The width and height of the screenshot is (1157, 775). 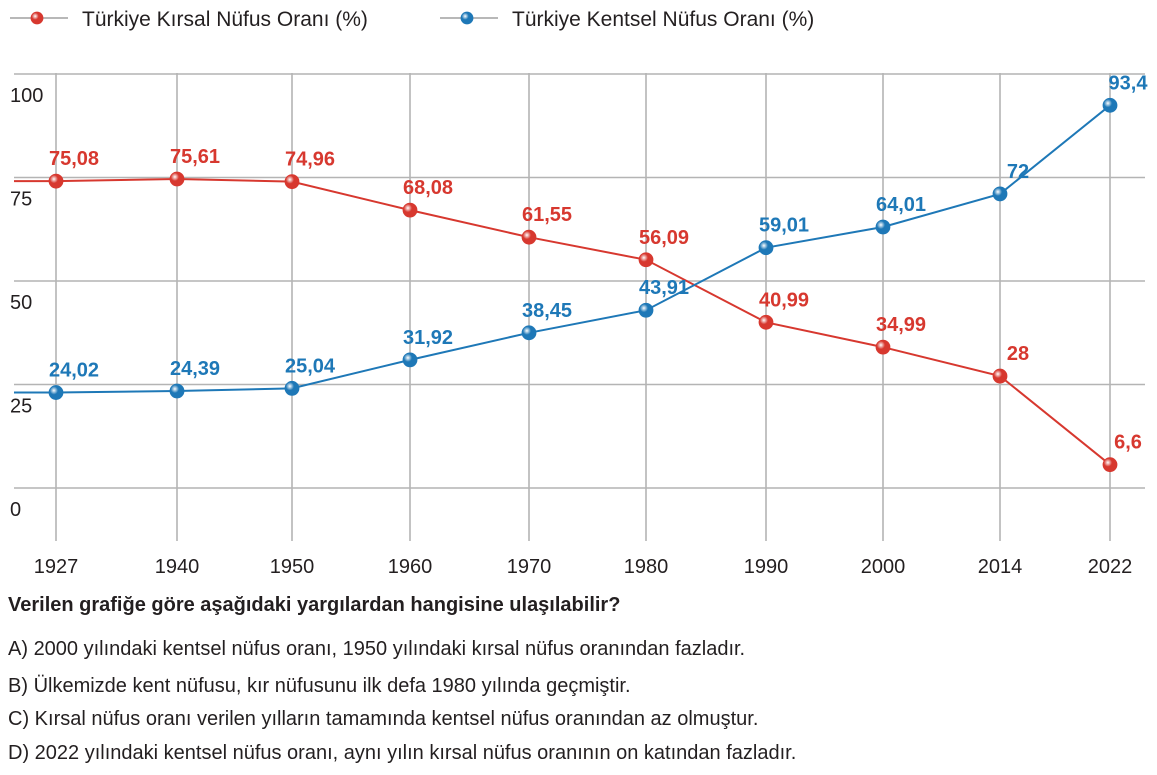 I want to click on option-a-letter: A), so click(x=18, y=649).